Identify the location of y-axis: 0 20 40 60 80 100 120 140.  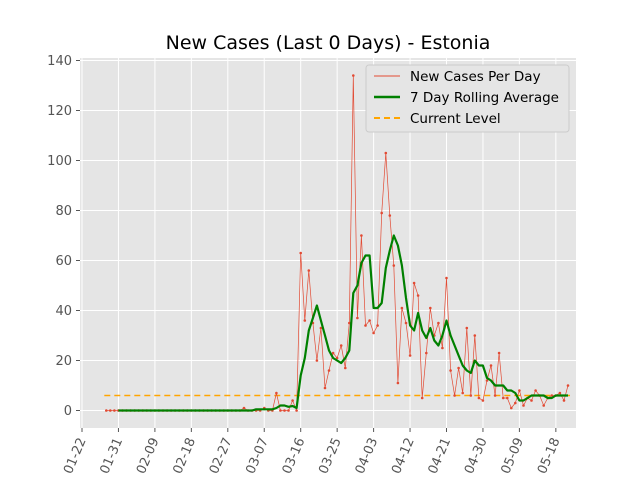
(63, 236).